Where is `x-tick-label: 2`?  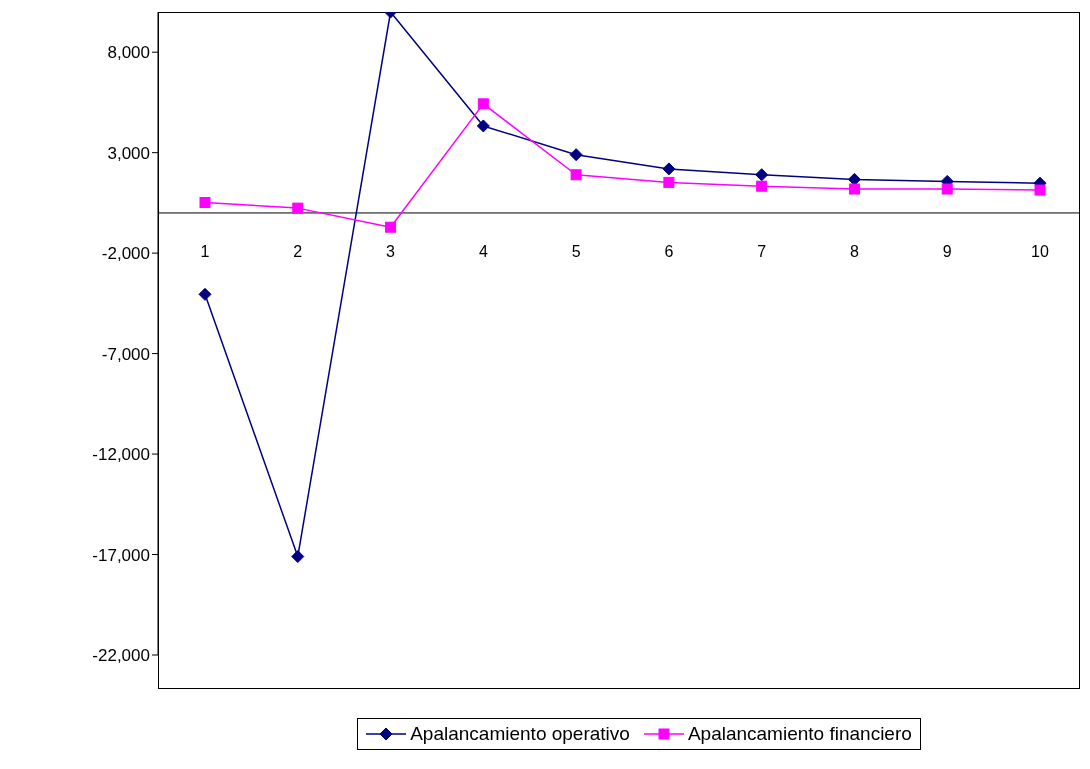 x-tick-label: 2 is located at coordinates (298, 252).